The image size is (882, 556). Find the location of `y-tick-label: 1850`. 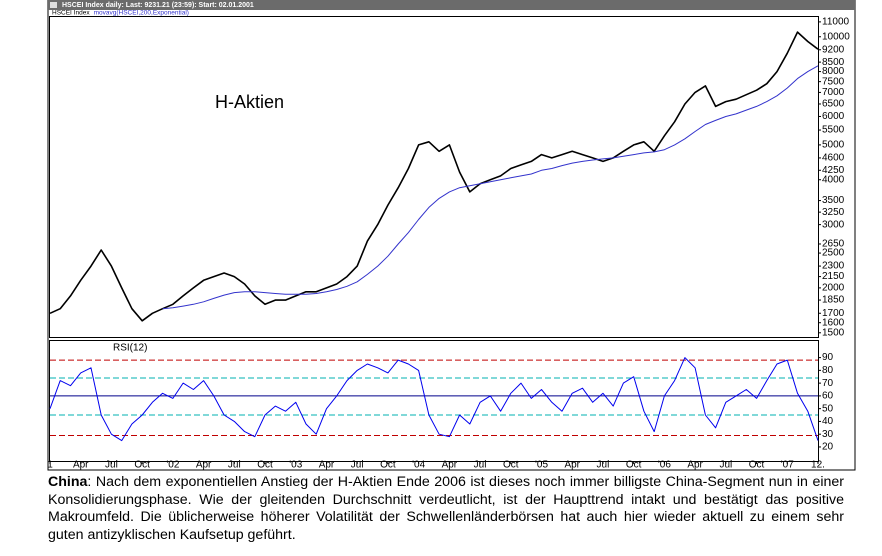

y-tick-label: 1850 is located at coordinates (833, 300).